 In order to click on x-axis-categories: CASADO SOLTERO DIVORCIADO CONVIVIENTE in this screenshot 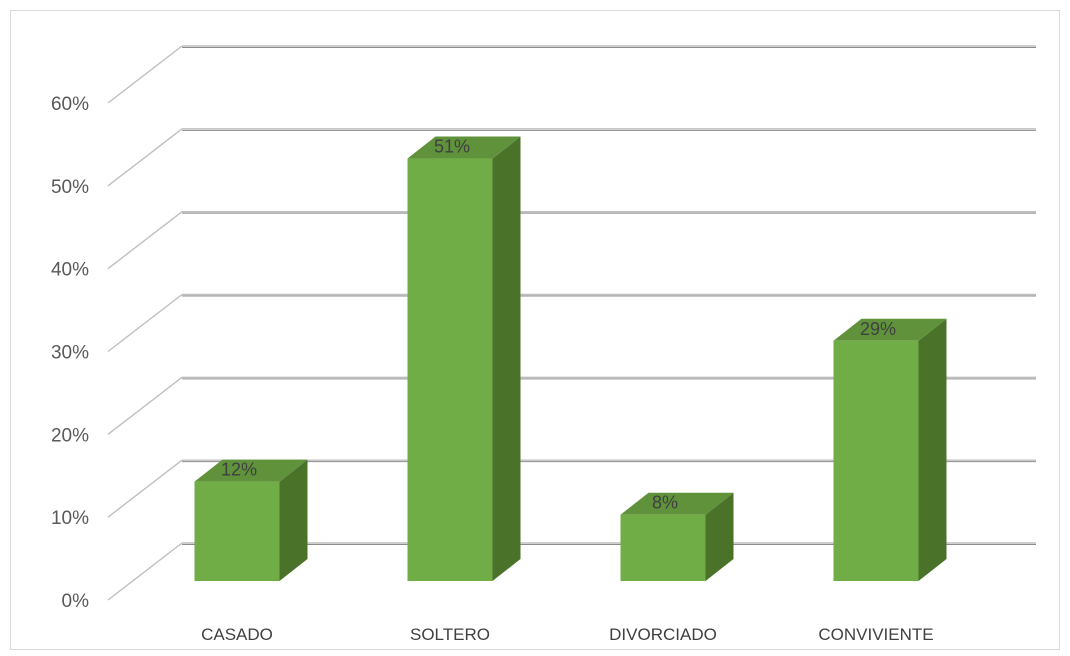, I will do `click(567, 634)`.